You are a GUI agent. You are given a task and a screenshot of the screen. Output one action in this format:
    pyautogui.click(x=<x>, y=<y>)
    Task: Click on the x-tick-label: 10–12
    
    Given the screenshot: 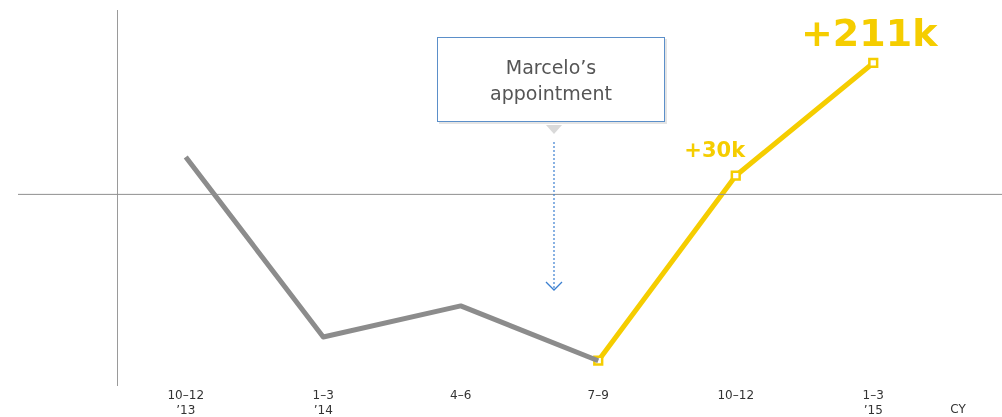 What is the action you would take?
    pyautogui.click(x=736, y=395)
    